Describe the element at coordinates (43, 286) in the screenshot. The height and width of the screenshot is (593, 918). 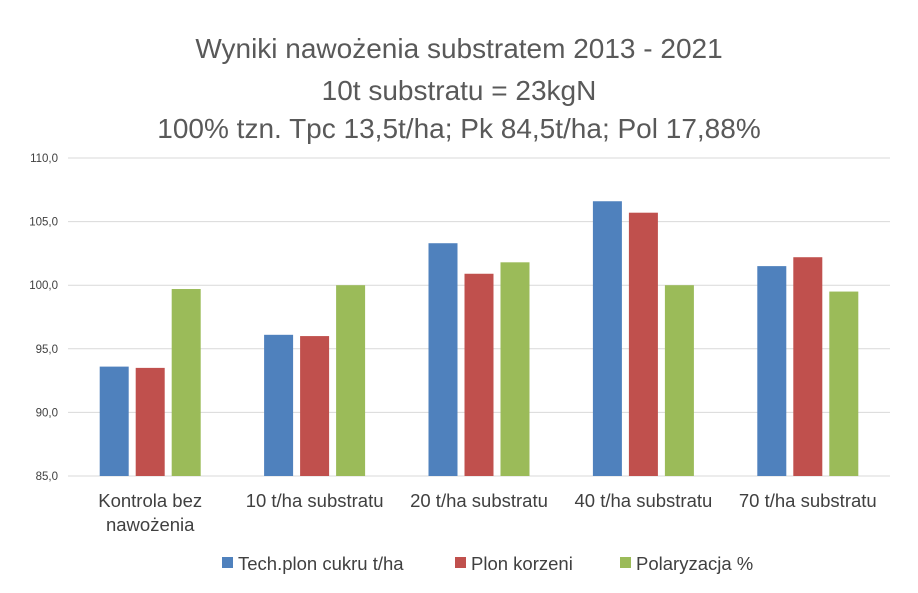
I see `y-tick-label: 100,0` at that location.